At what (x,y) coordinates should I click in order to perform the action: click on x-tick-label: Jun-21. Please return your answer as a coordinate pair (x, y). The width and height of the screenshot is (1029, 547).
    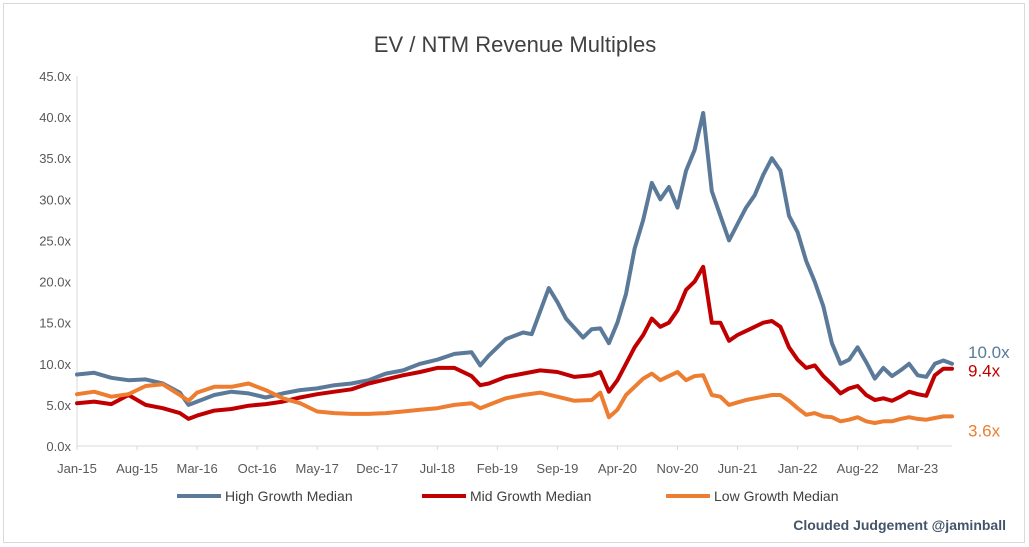
    Looking at the image, I should click on (738, 468).